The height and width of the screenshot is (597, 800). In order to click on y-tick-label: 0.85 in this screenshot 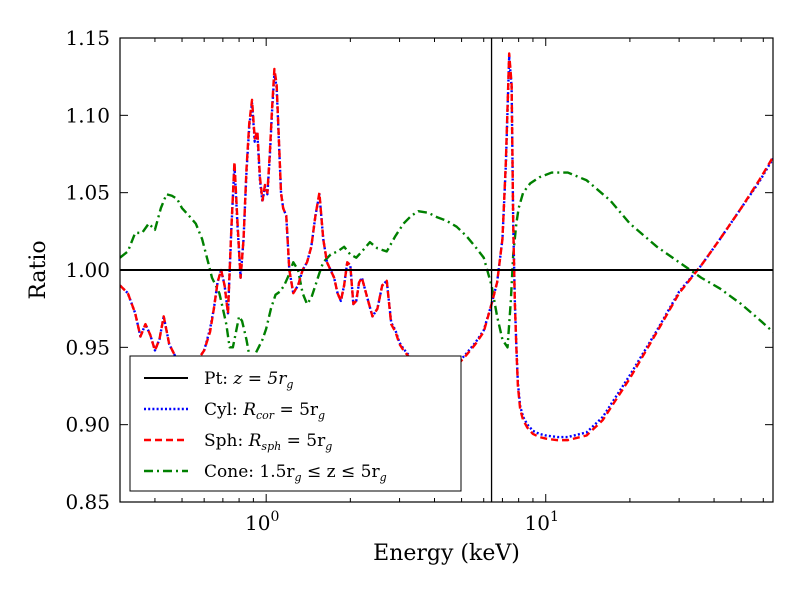, I will do `click(87, 502)`.